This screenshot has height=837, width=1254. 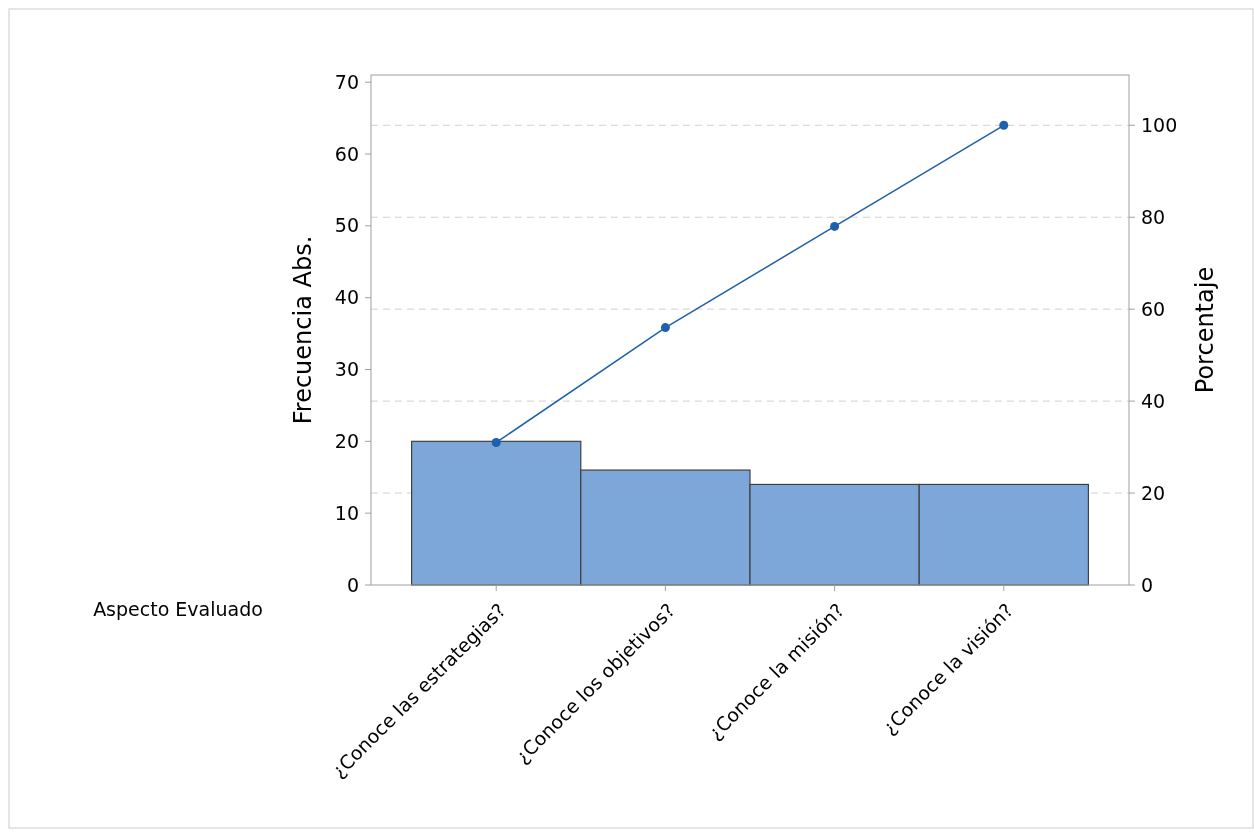 What do you see at coordinates (346, 81) in the screenshot?
I see `y-tick-label: 70` at bounding box center [346, 81].